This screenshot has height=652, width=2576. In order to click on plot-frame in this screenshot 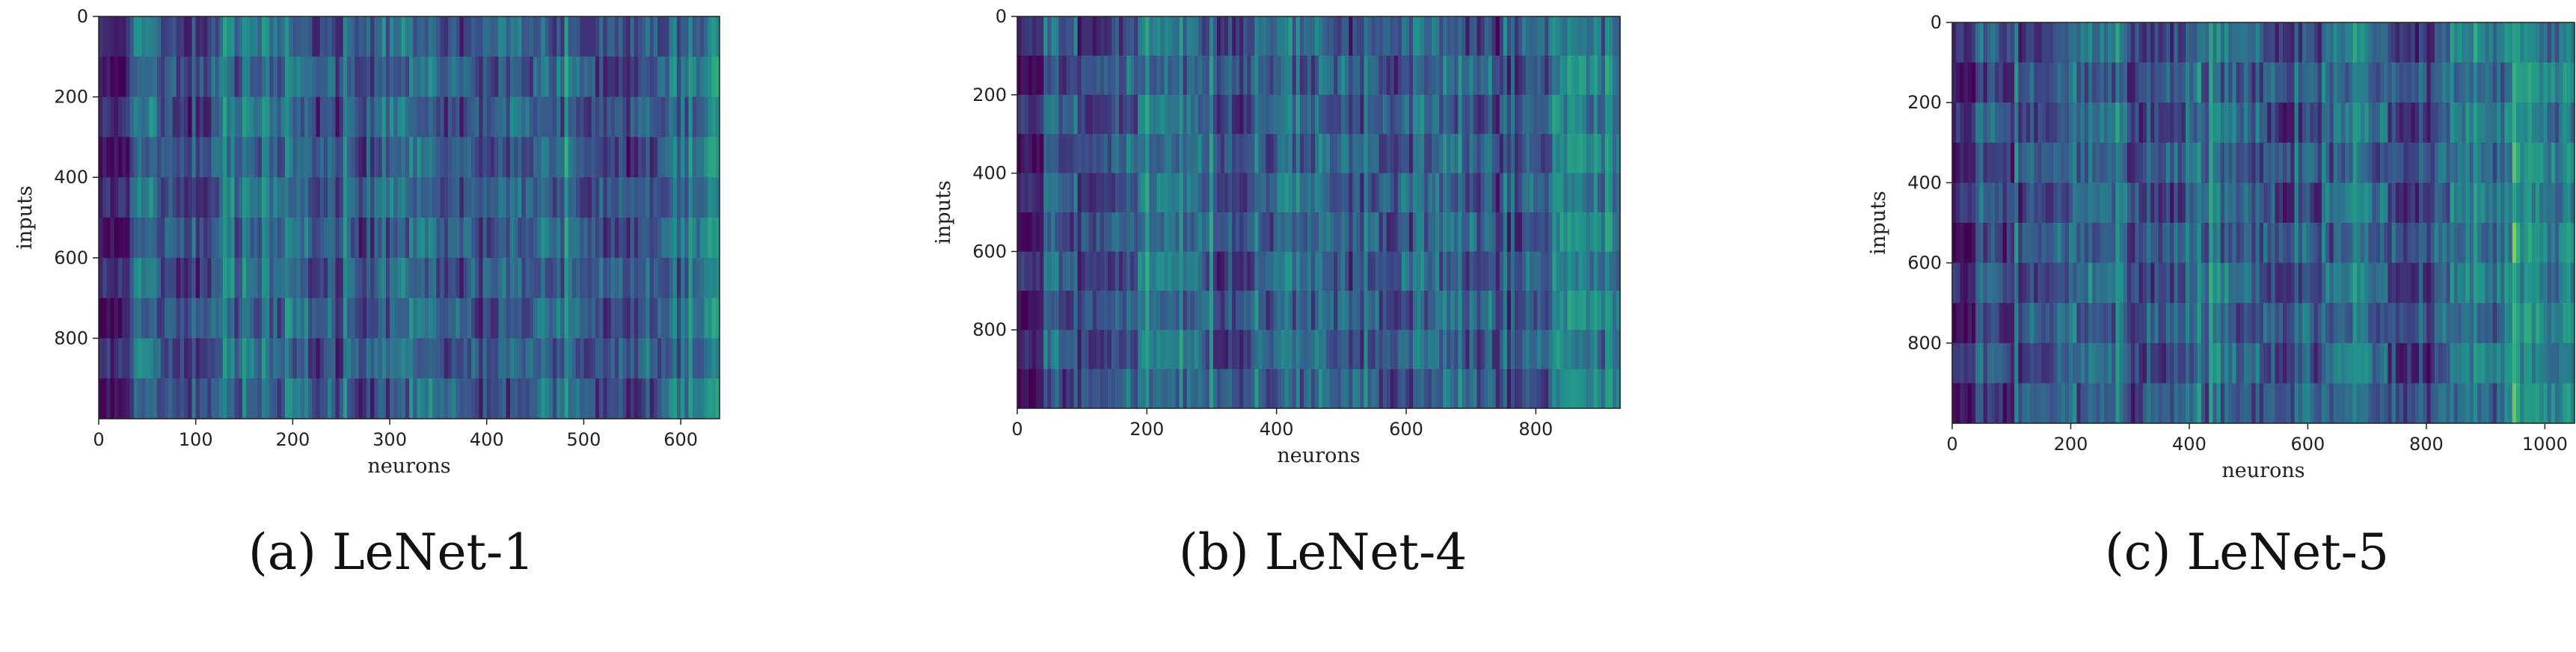, I will do `click(2263, 223)`.